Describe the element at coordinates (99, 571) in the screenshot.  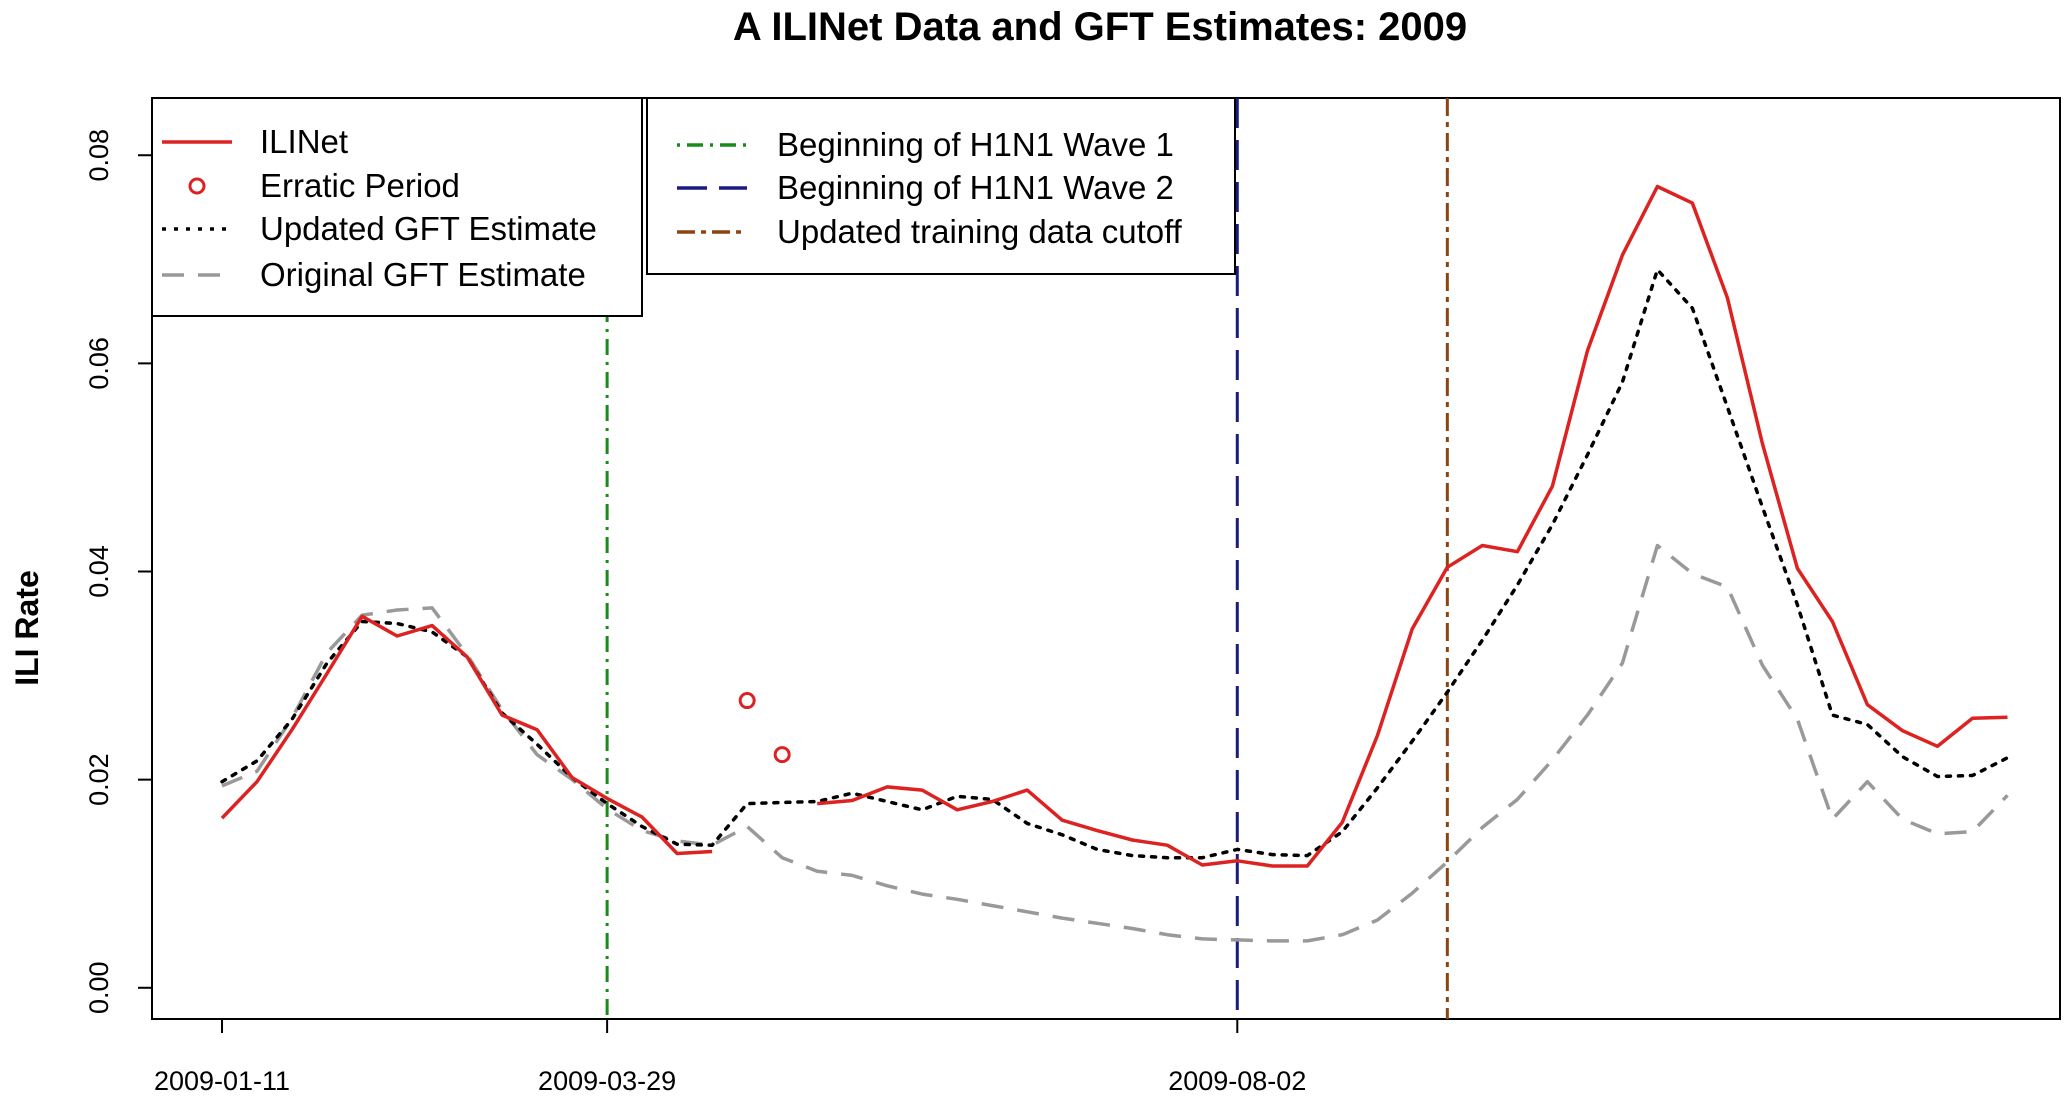
I see `y-tick-label: 0.04` at that location.